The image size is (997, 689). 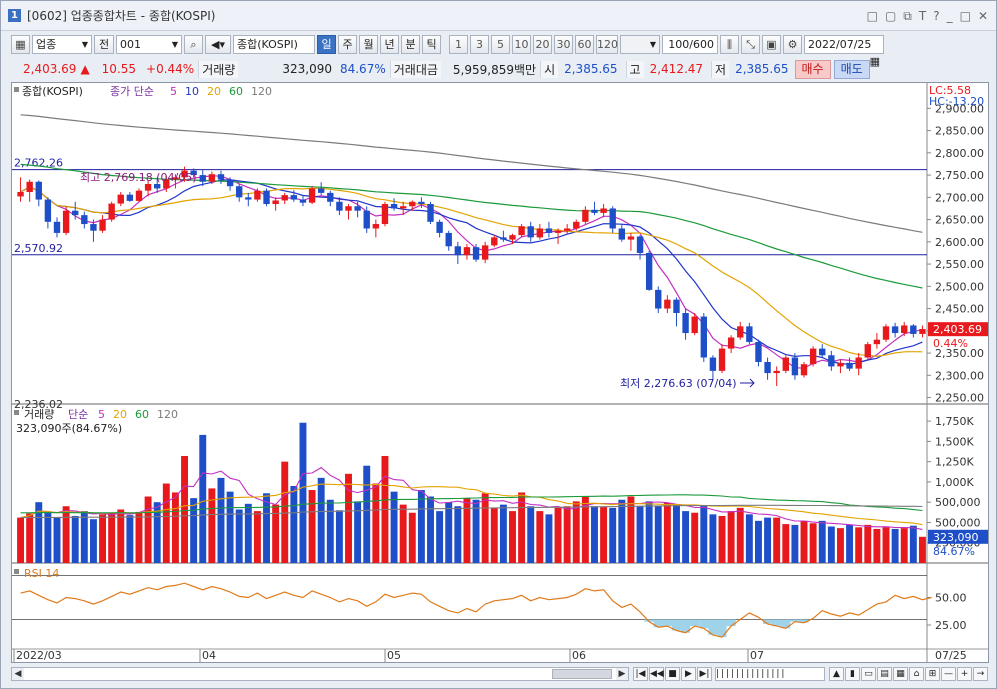 What do you see at coordinates (521, 44) in the screenshot?
I see `minute-10-button: 10` at bounding box center [521, 44].